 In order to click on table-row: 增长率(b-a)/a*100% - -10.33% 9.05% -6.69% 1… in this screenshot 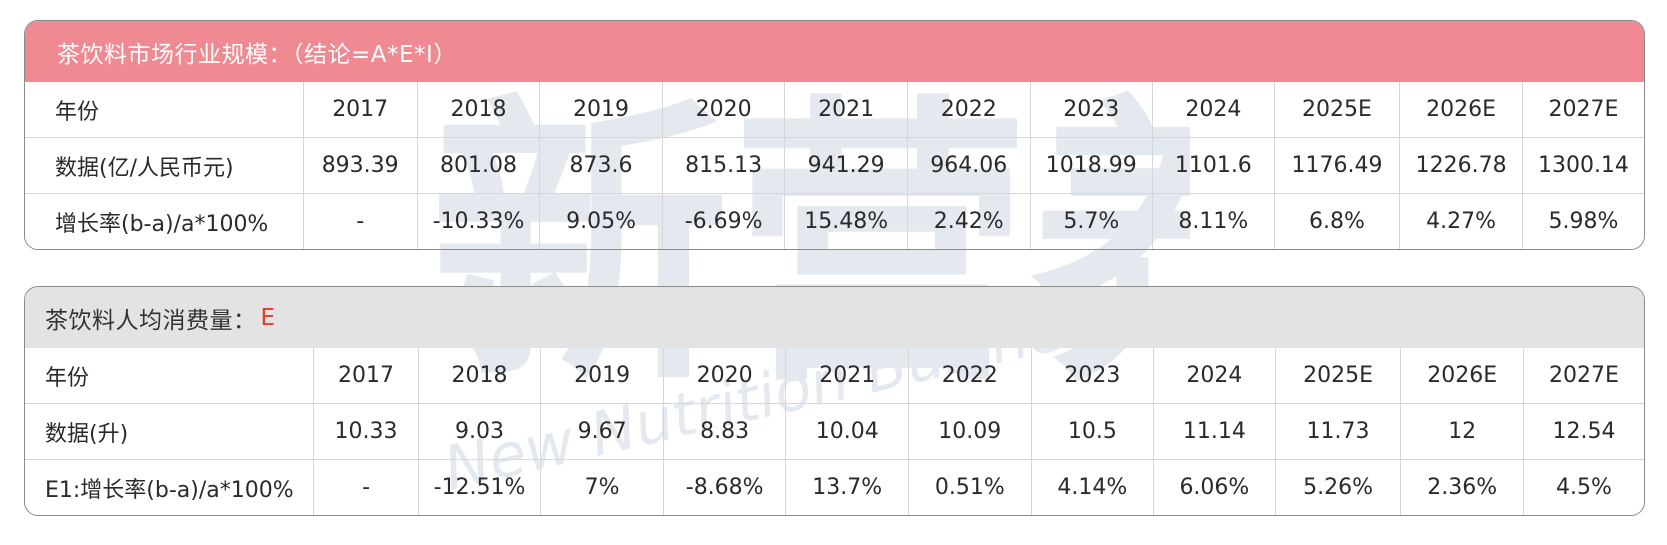, I will do `click(834, 221)`.